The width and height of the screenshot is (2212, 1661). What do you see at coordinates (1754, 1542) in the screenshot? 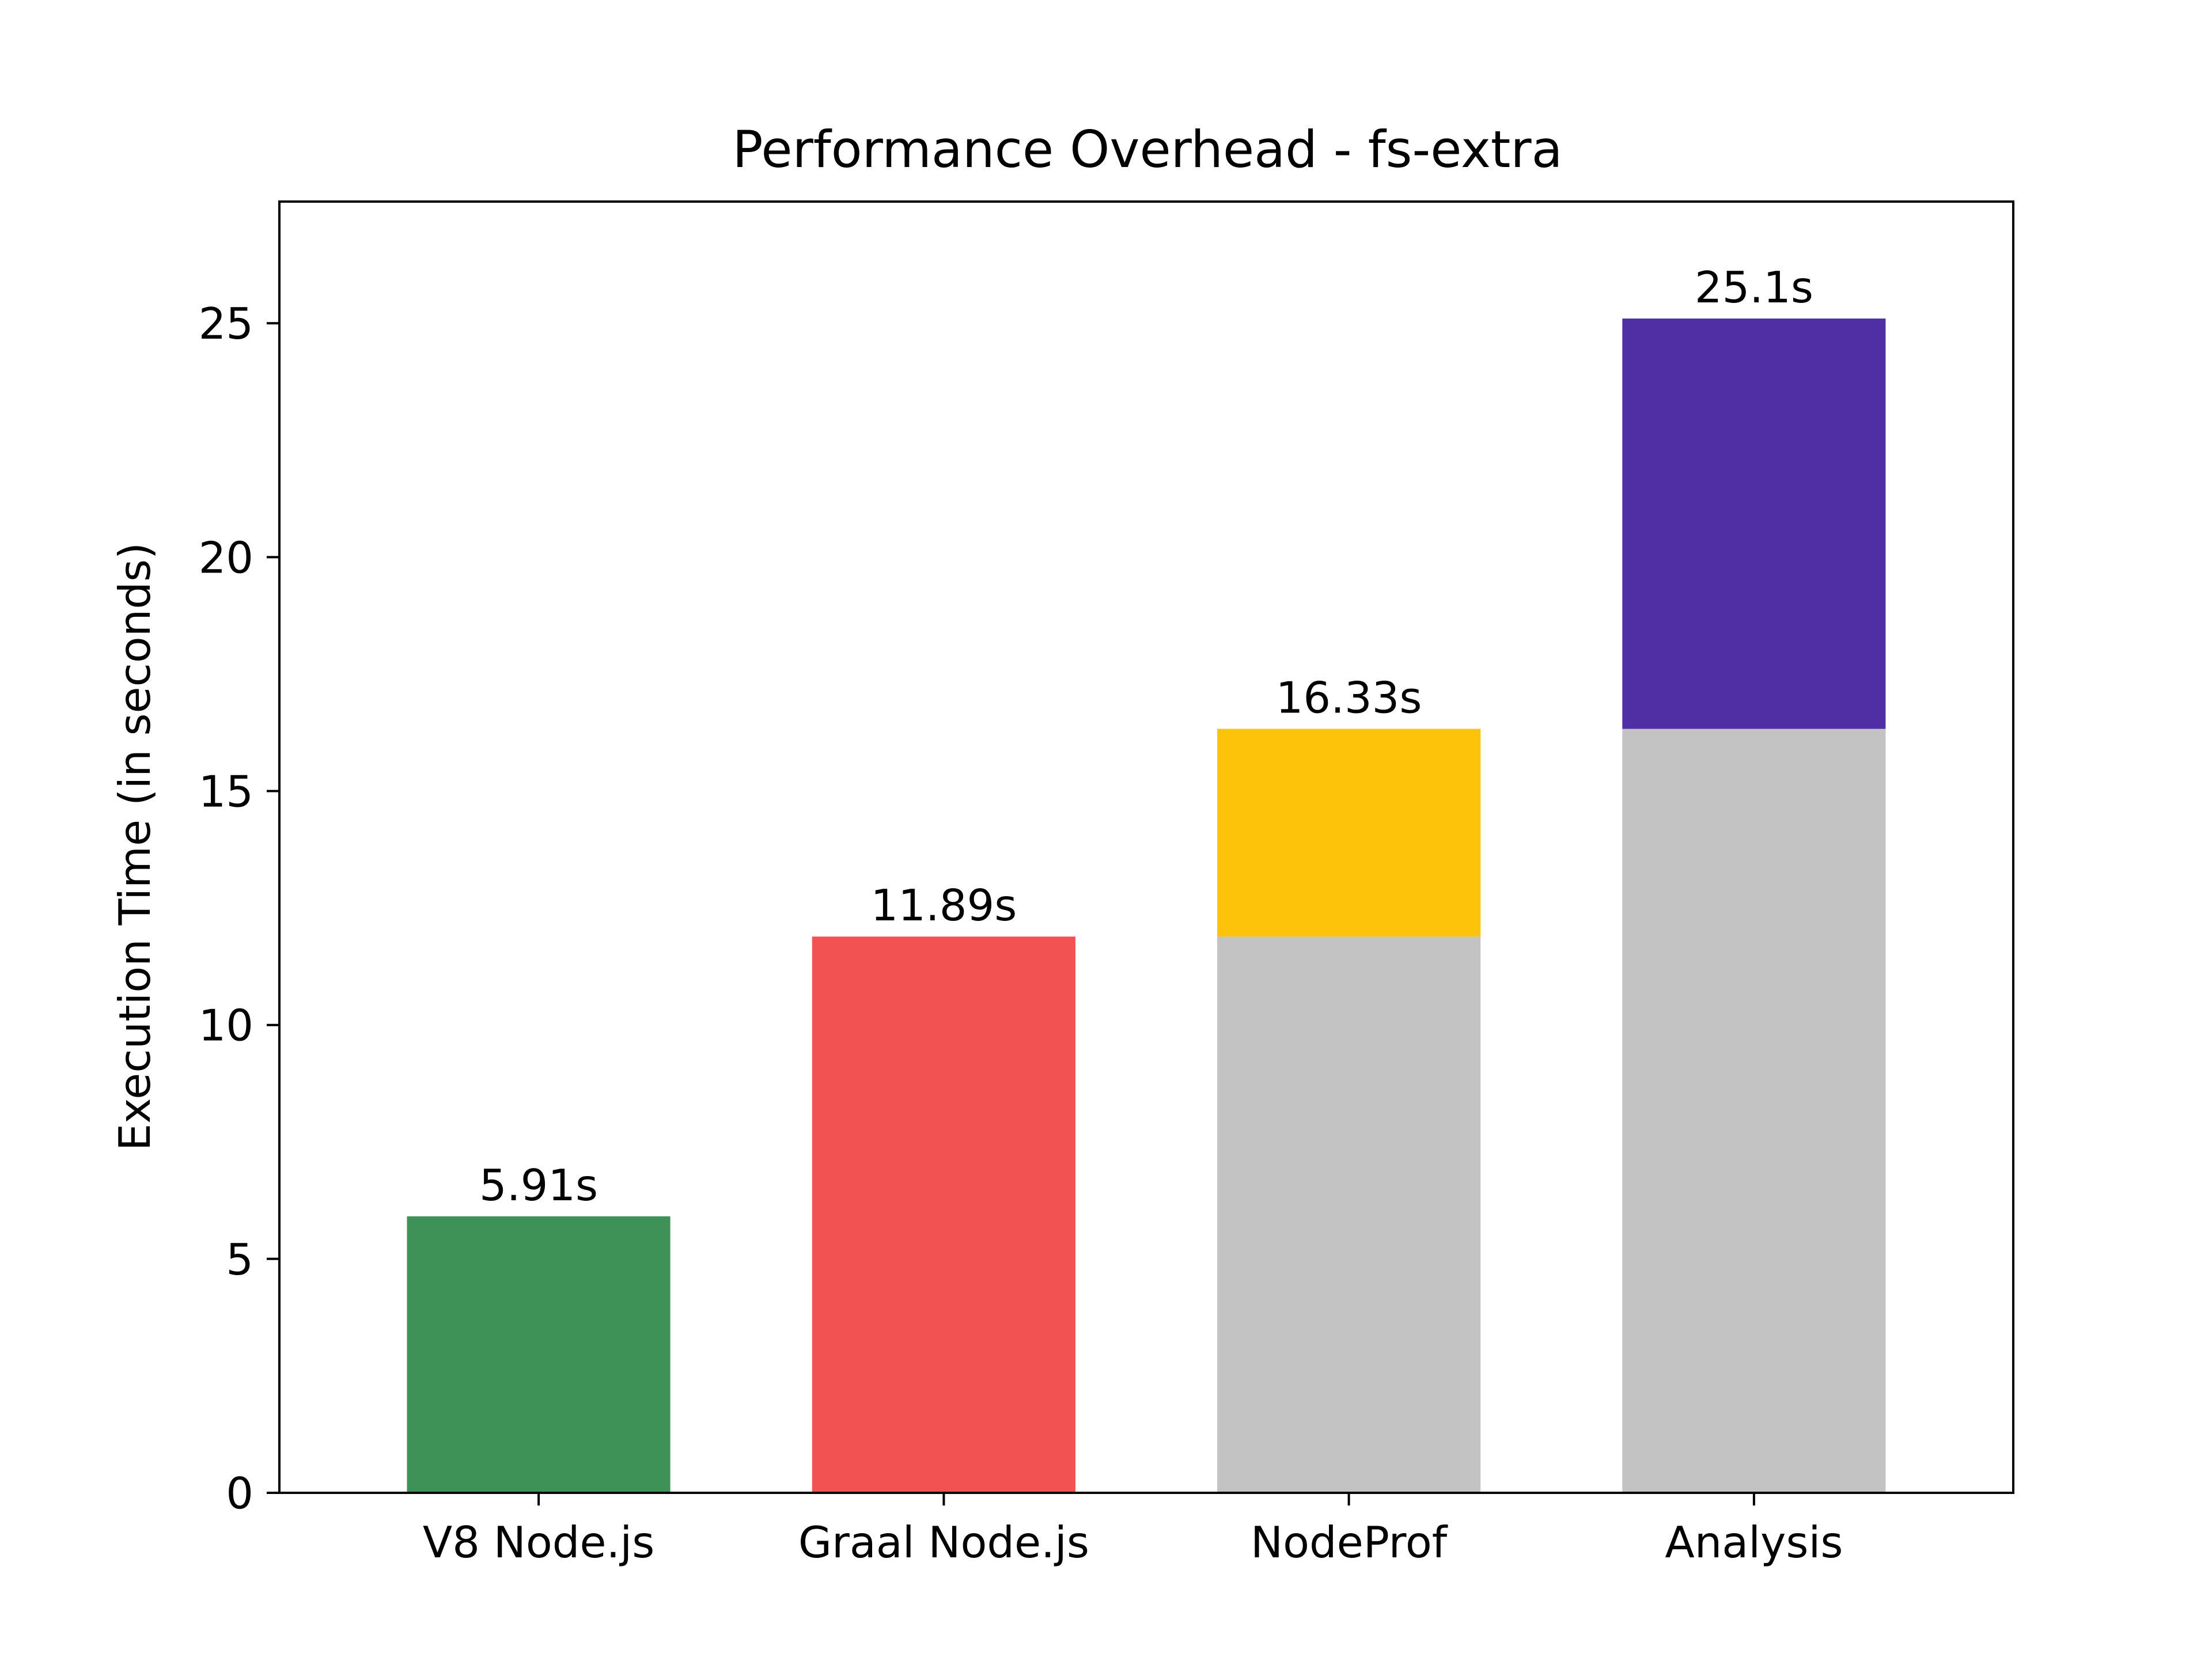
I see `x-tick-label-analysis: Analysis` at bounding box center [1754, 1542].